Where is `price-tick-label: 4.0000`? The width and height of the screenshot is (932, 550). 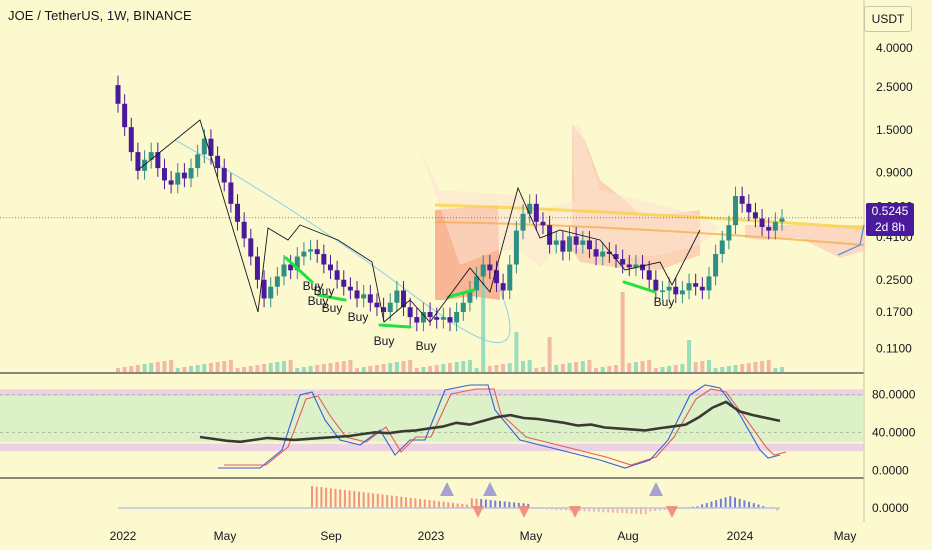 price-tick-label: 4.0000 is located at coordinates (894, 48).